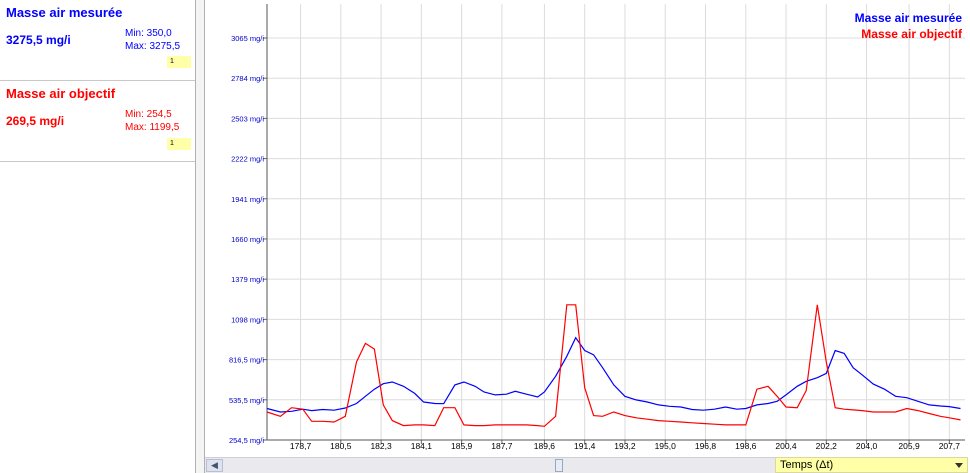 The height and width of the screenshot is (473, 970). I want to click on y-tick-label: 535,5 mg/i, so click(246, 400).